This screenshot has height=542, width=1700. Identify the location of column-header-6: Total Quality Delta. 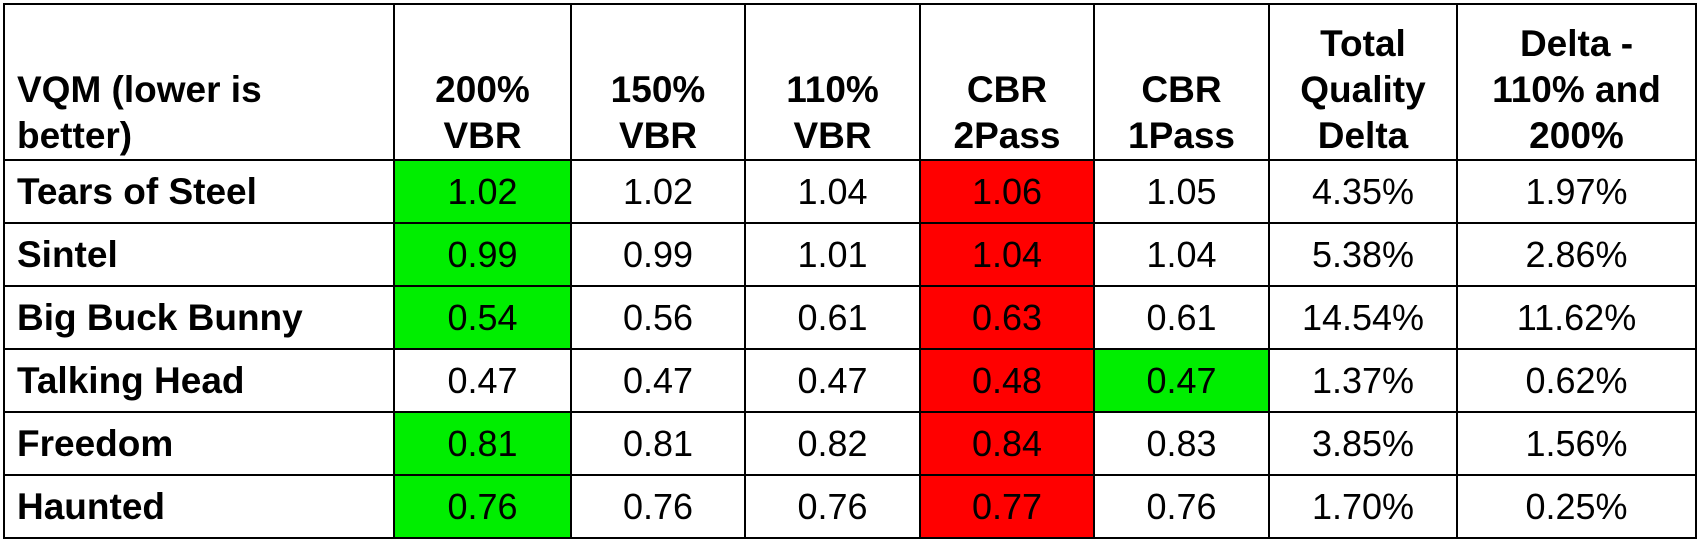
(1363, 82).